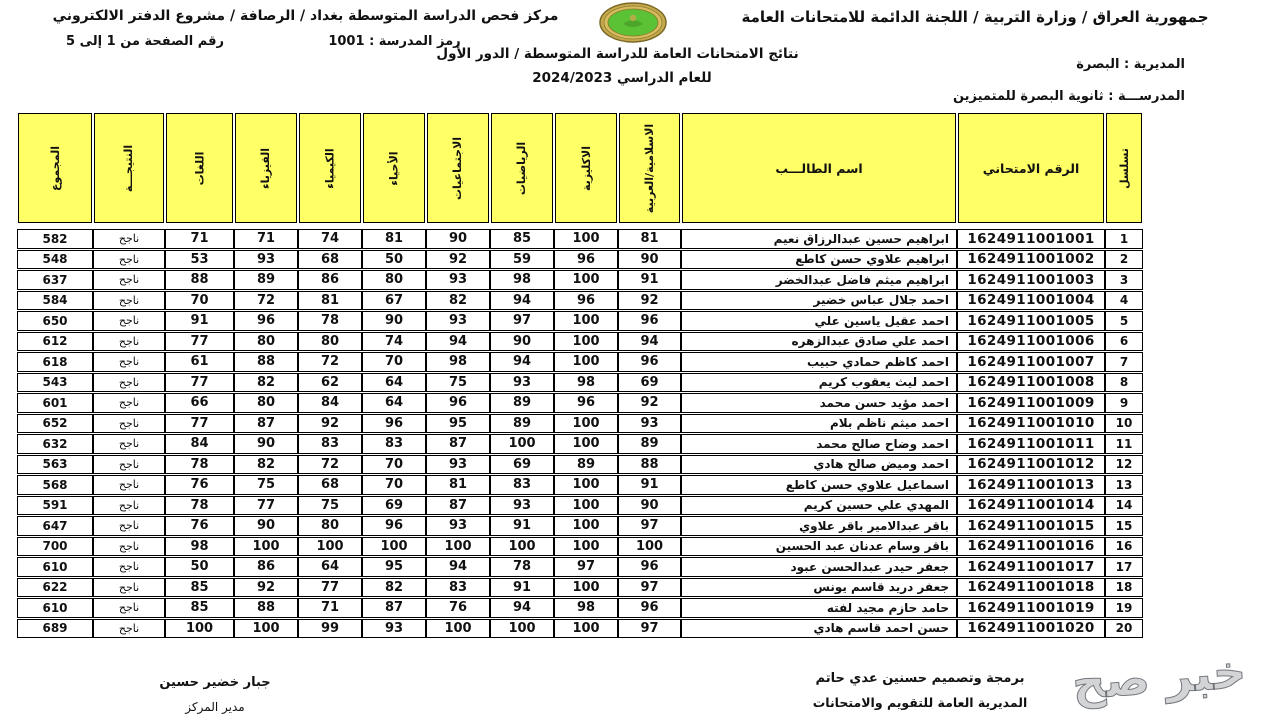 This screenshot has width=1280, height=720. Describe the element at coordinates (1124, 587) in the screenshot. I see `serial-cell: 18` at that location.